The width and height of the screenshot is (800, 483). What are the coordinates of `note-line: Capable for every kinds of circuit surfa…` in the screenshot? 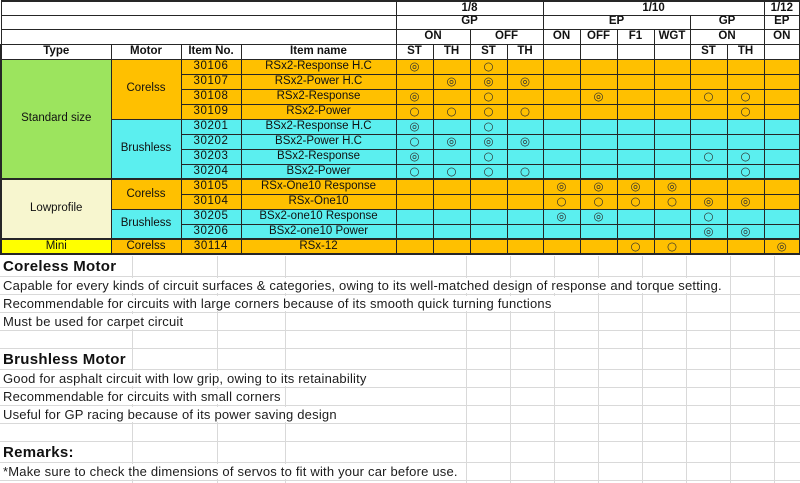 It's located at (400, 286).